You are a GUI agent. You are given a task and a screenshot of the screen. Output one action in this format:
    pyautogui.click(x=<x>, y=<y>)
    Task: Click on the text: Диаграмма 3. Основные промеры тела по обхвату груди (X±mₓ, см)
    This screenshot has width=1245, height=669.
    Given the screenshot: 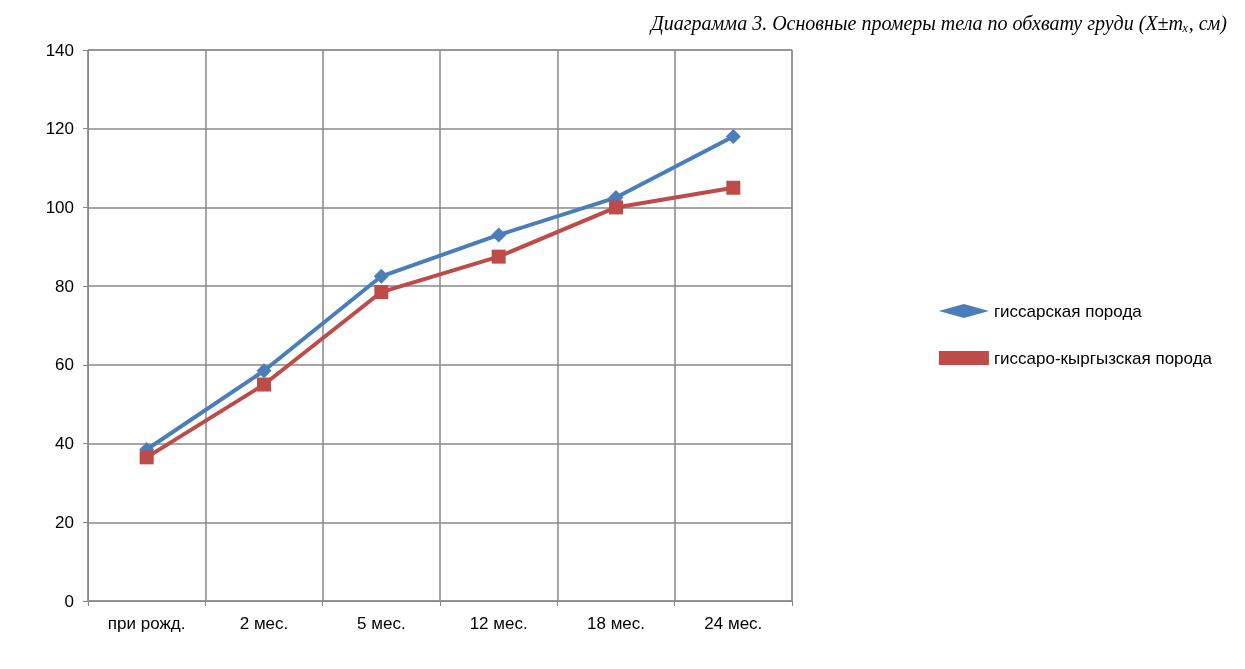 What is the action you would take?
    pyautogui.click(x=938, y=23)
    